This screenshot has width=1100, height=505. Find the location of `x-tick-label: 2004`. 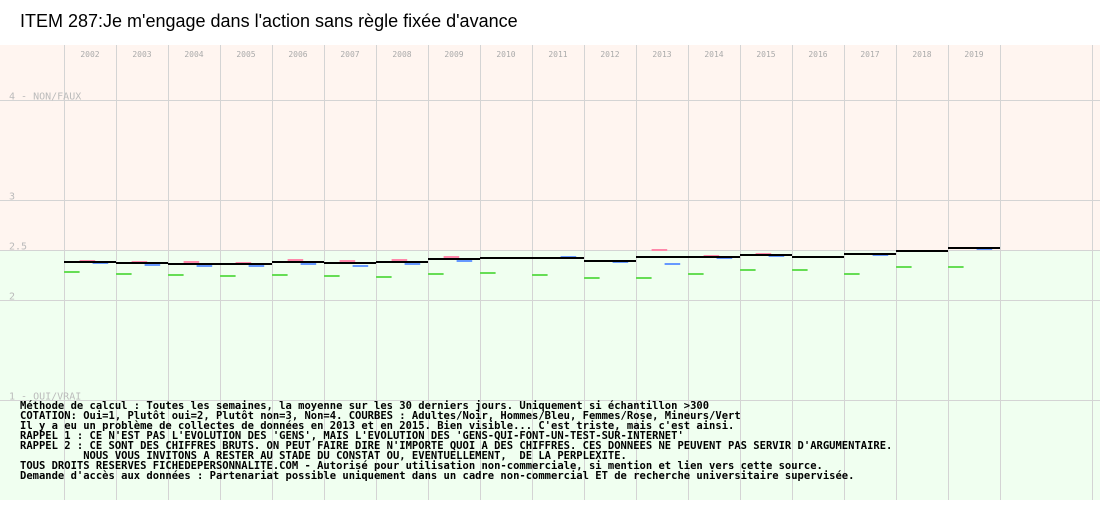

x-tick-label: 2004 is located at coordinates (193, 54).